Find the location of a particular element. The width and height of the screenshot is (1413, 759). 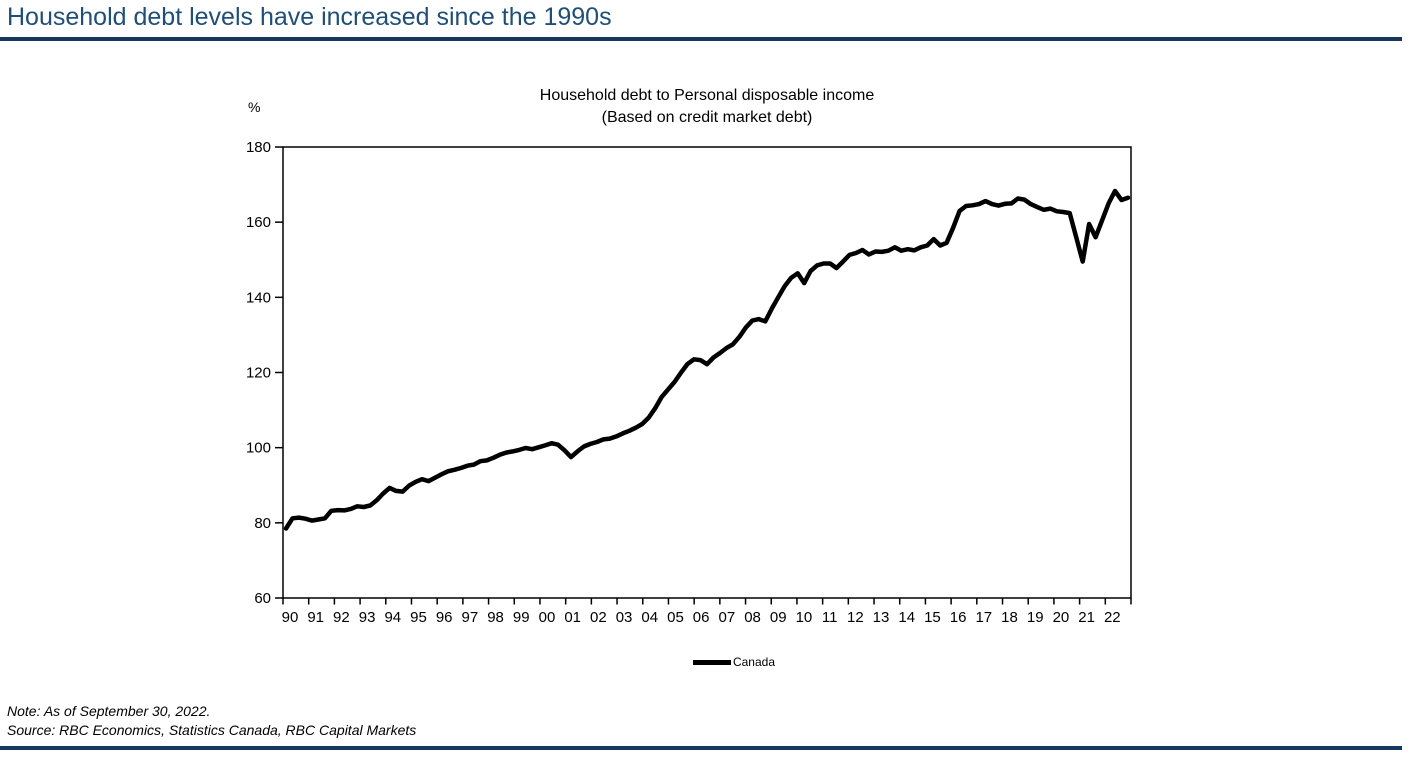

x-axis-label: 03 is located at coordinates (624, 617).